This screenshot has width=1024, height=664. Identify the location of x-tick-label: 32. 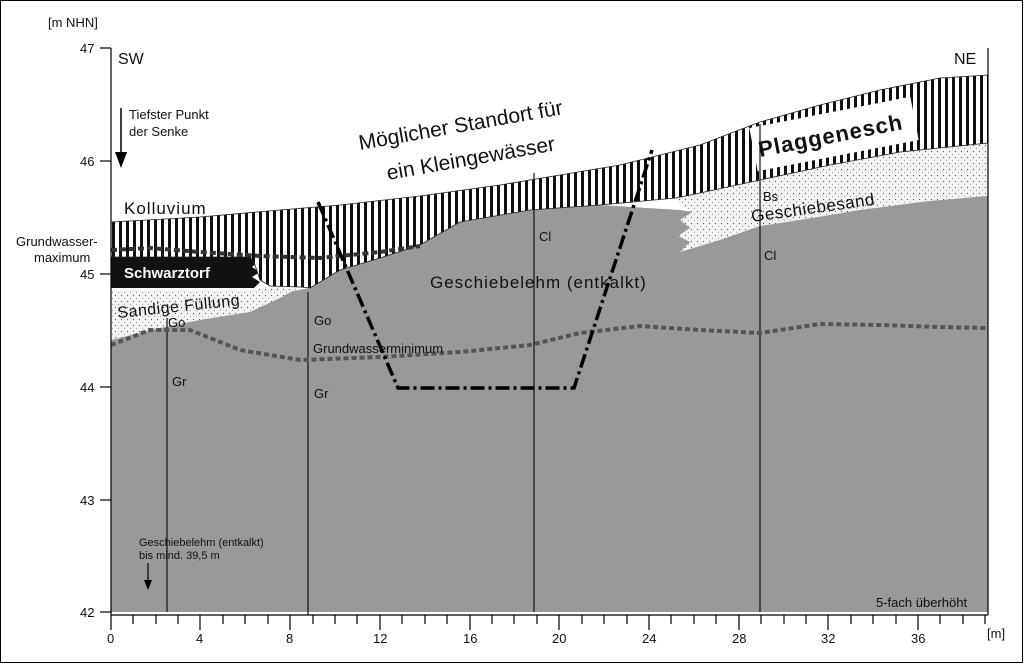
(828, 638).